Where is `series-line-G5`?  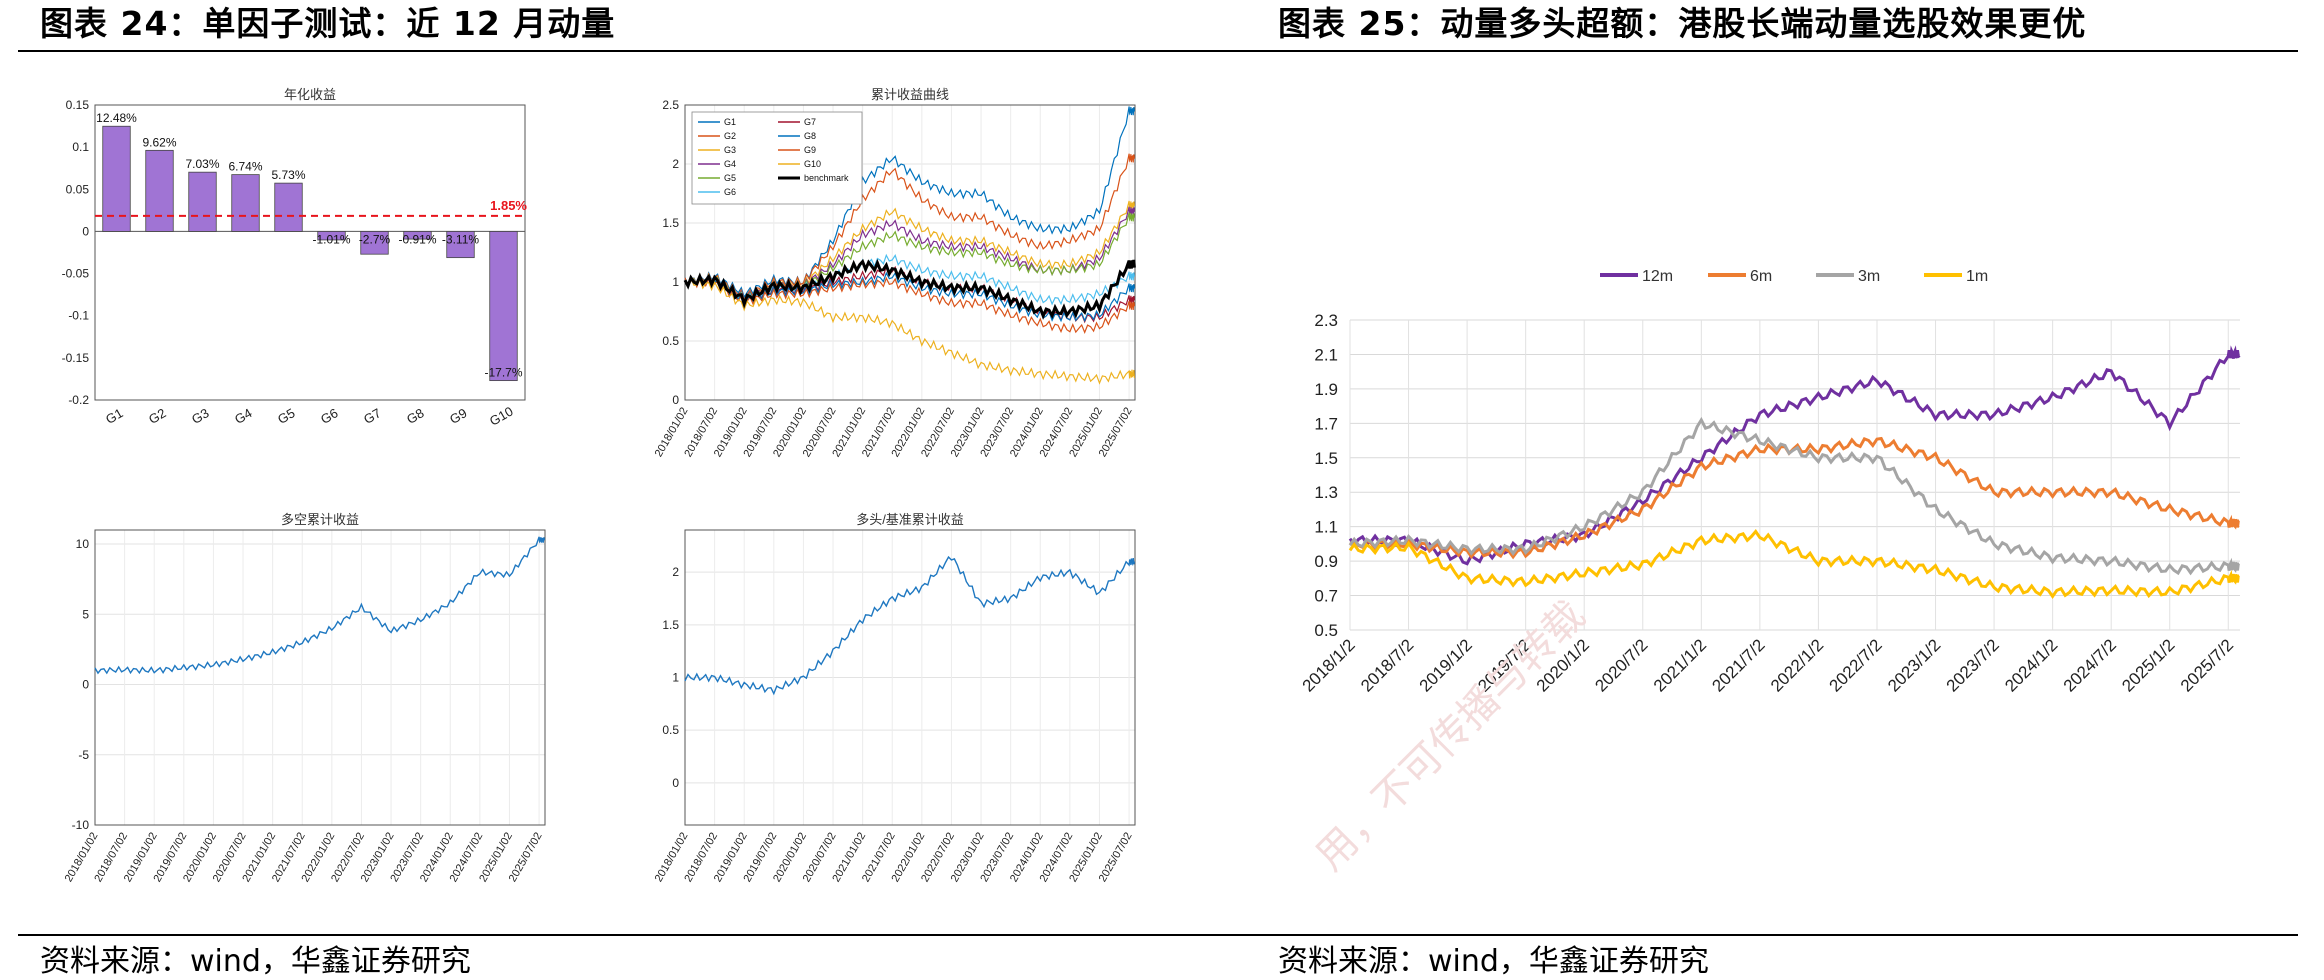
series-line-G5 is located at coordinates (909, 258).